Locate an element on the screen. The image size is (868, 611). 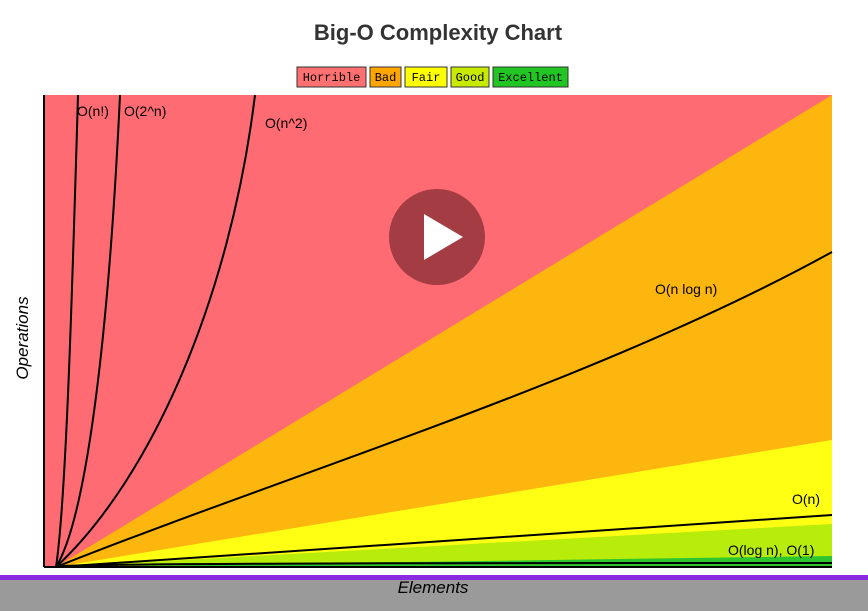
legend-label: Bad is located at coordinates (386, 78).